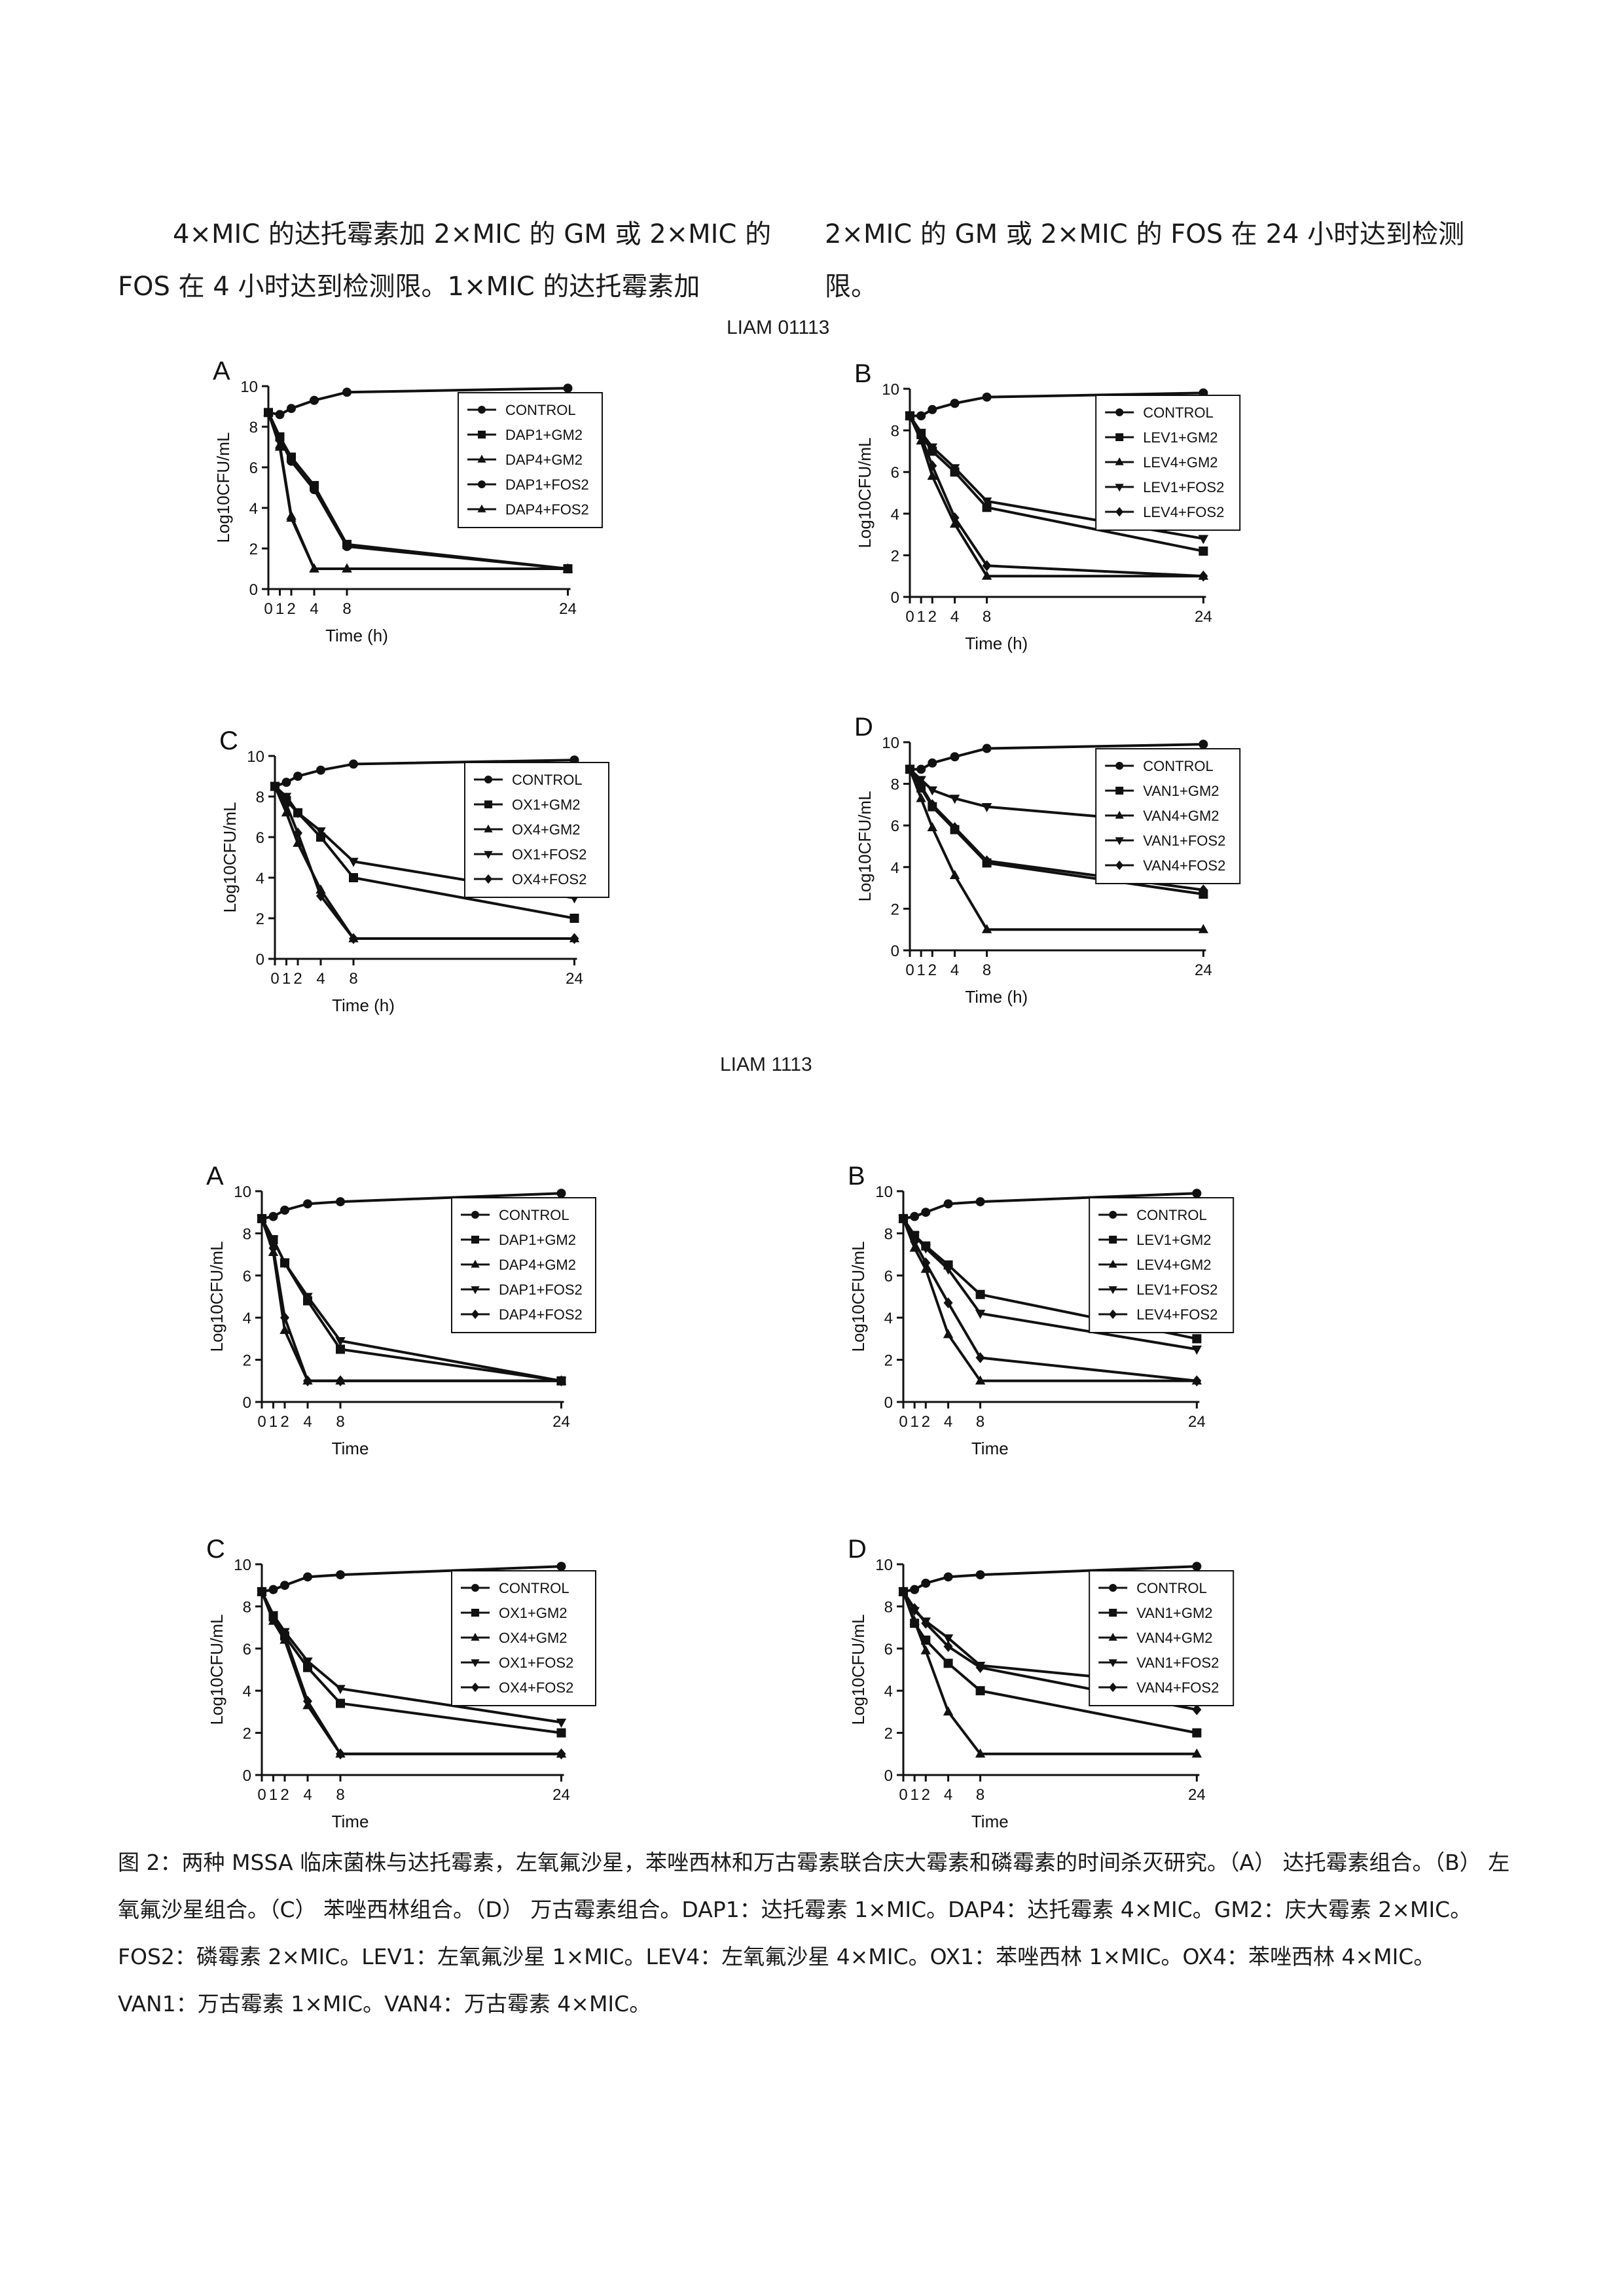 The image size is (1624, 2296). I want to click on legend-label: OX1+GM2, so click(546, 805).